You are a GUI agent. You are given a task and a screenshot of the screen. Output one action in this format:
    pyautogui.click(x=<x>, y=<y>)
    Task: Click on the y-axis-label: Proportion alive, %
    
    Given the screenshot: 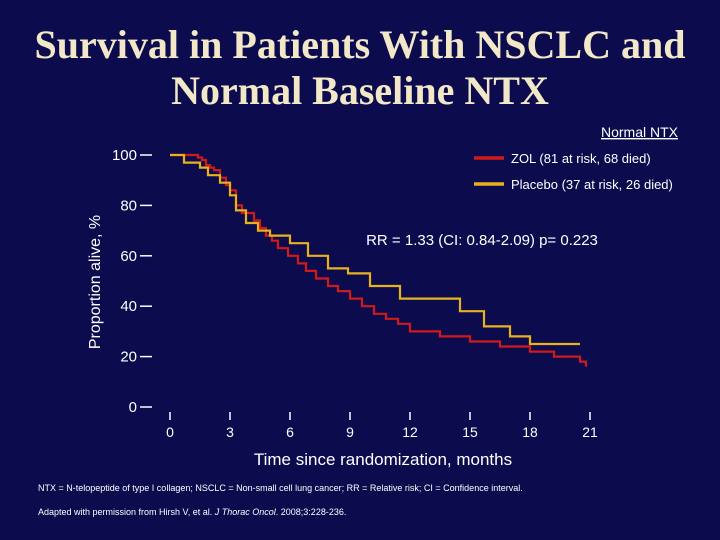 What is the action you would take?
    pyautogui.click(x=95, y=282)
    